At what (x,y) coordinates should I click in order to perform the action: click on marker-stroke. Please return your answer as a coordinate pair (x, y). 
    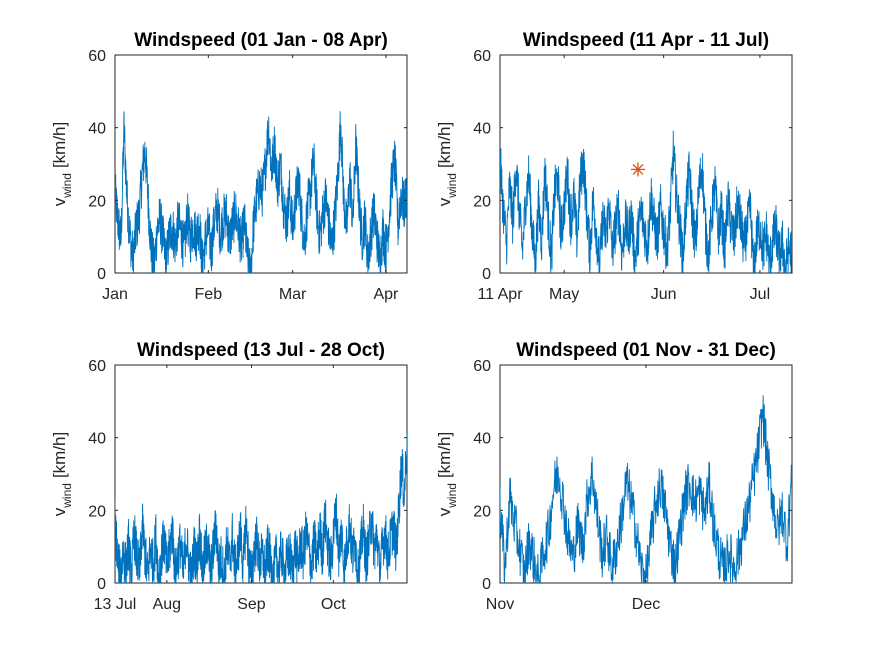
    Looking at the image, I should click on (638, 169).